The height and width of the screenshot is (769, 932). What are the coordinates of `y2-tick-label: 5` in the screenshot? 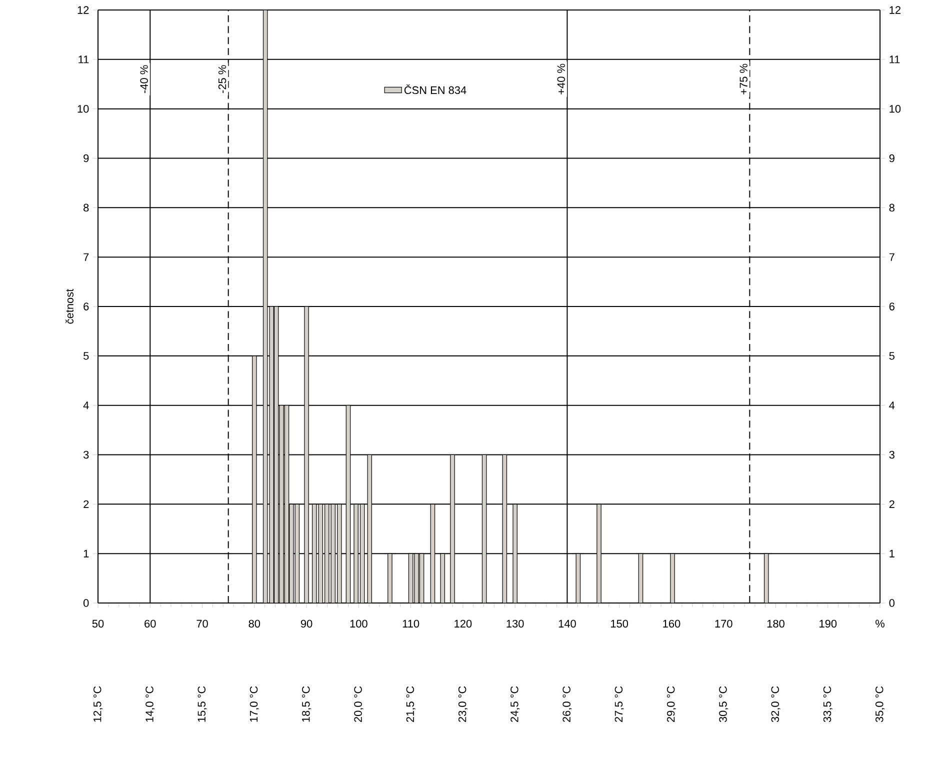 It's located at (891, 356).